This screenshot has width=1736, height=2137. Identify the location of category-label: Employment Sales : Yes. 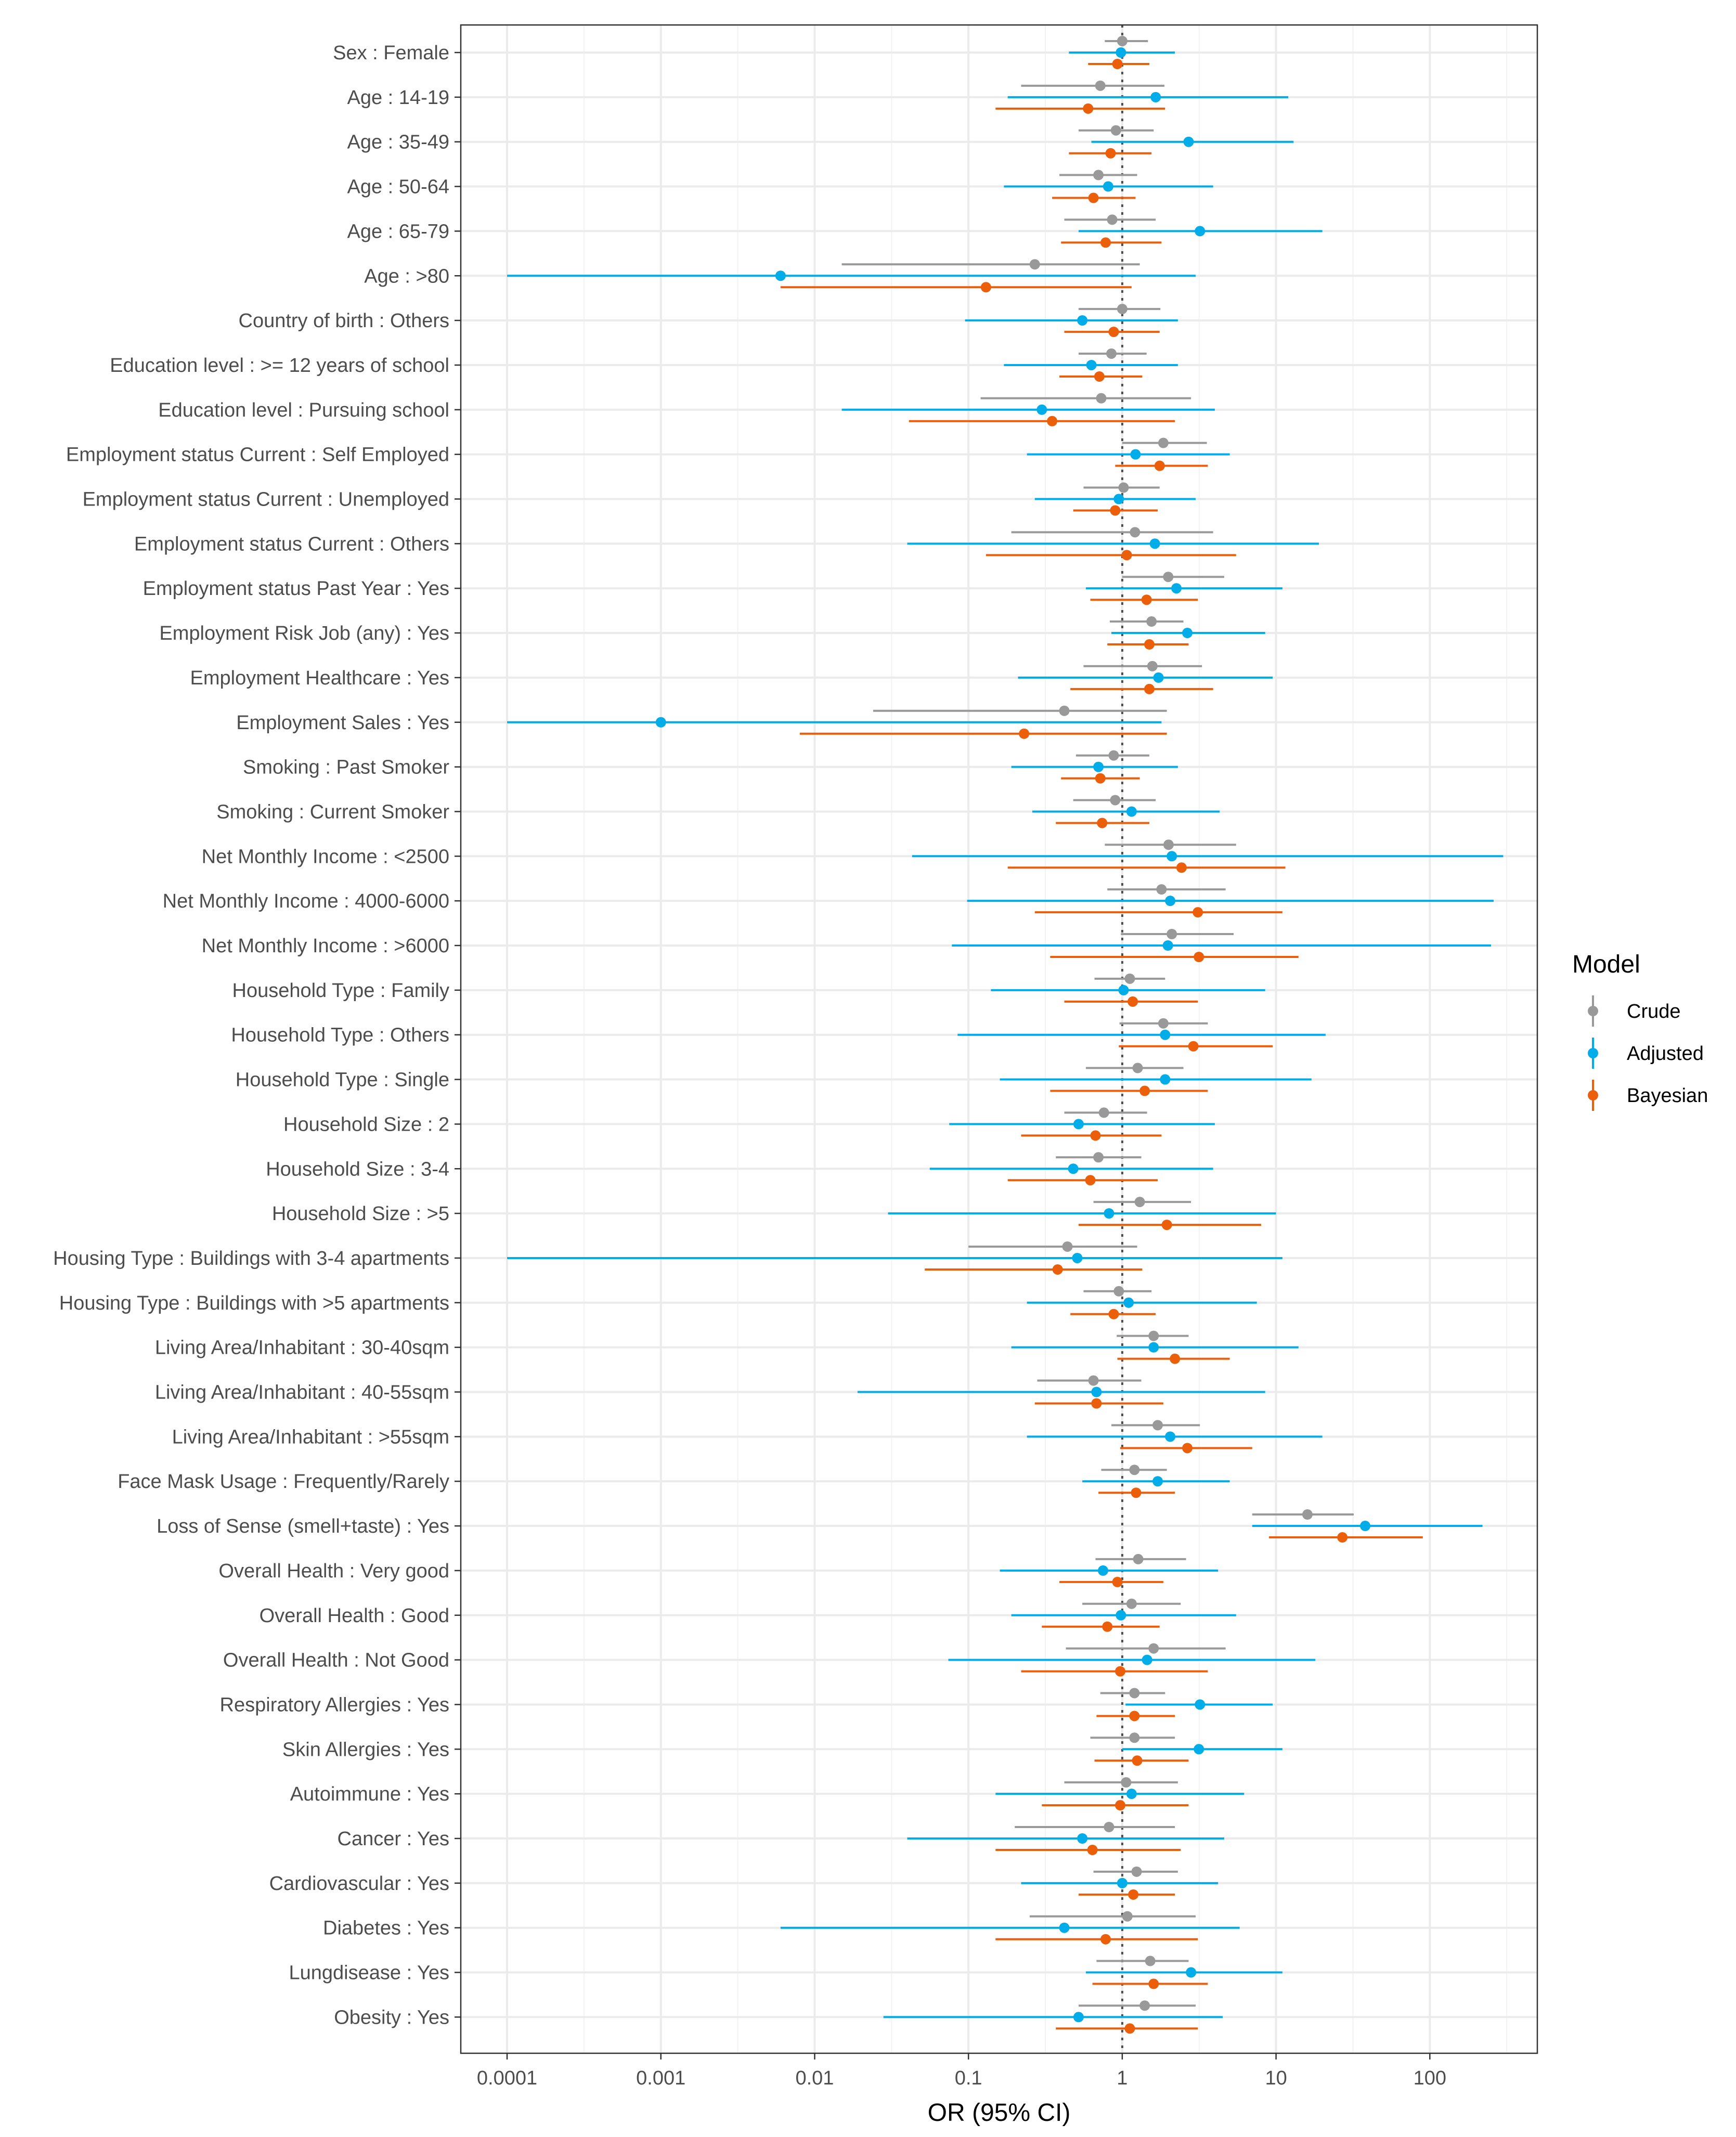
(342, 723).